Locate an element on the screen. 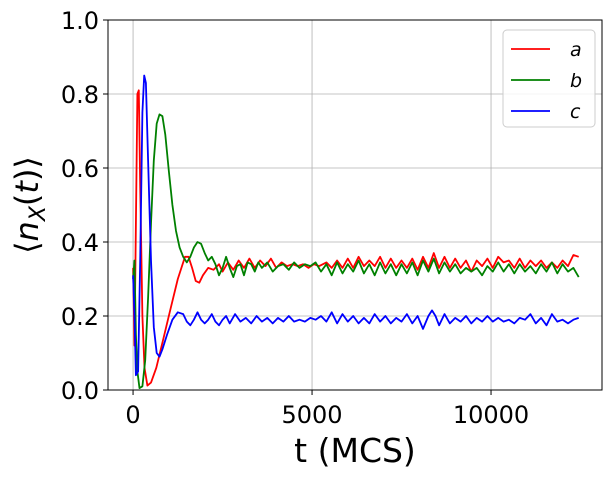 The image size is (616, 477). legend-label-b: b is located at coordinates (576, 81).